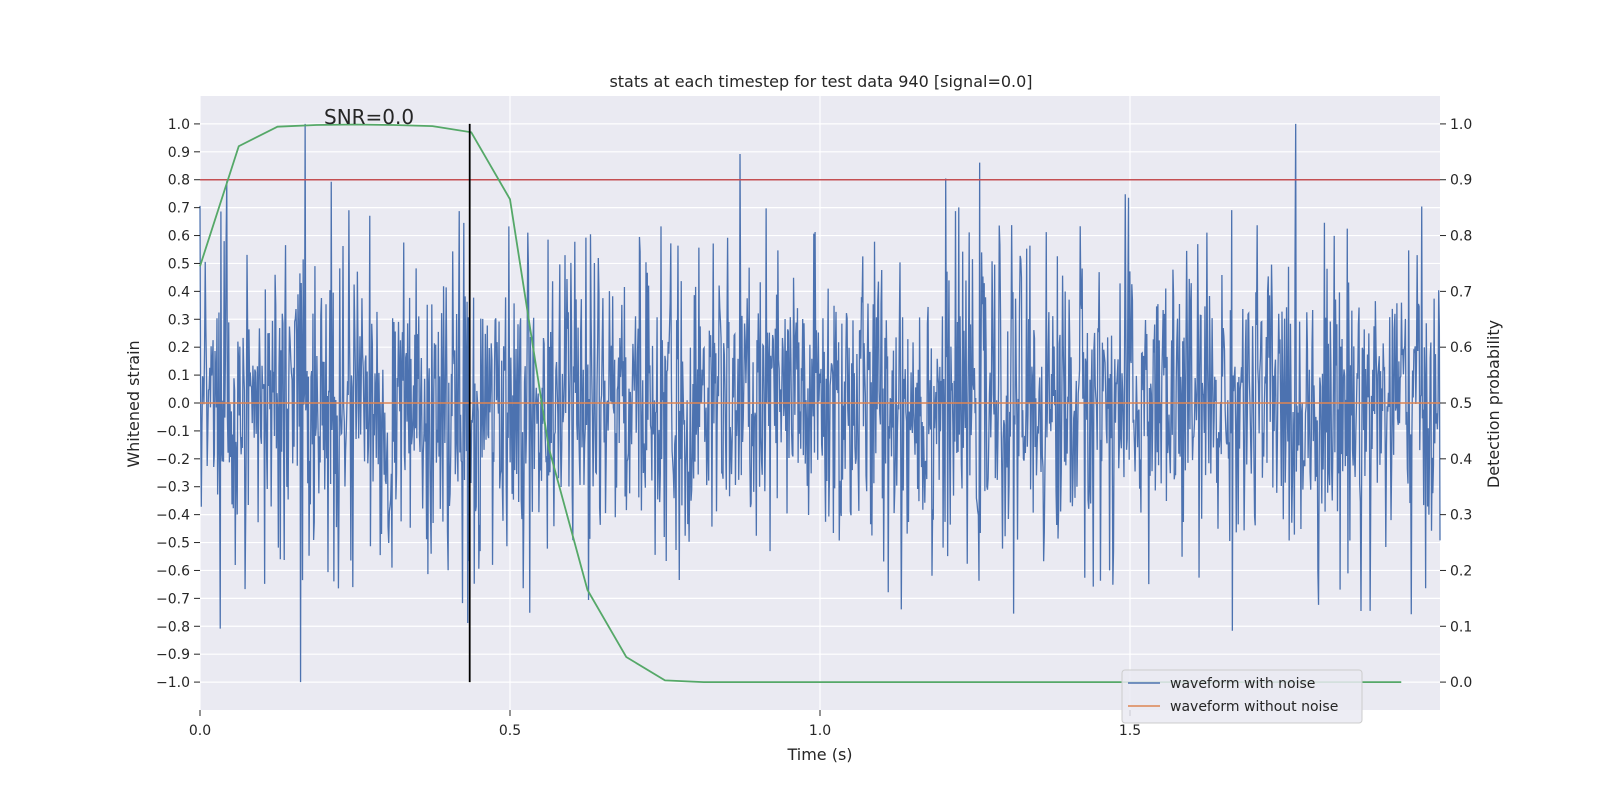 The width and height of the screenshot is (1600, 800). What do you see at coordinates (179, 376) in the screenshot?
I see `y-tick-label-11: 0.1` at bounding box center [179, 376].